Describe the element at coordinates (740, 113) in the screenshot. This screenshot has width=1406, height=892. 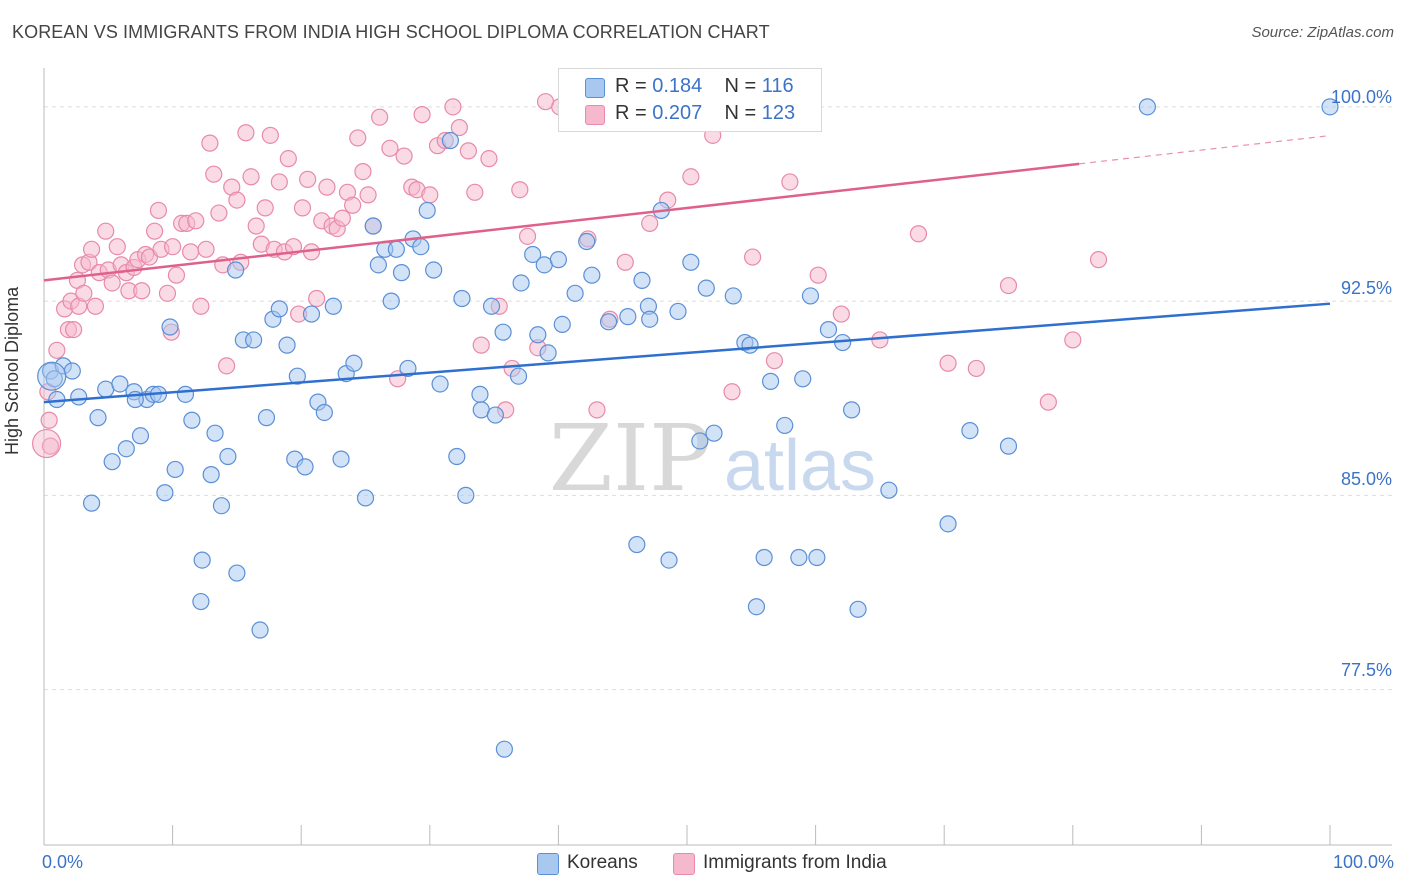
I see `n-label: N =` at that location.